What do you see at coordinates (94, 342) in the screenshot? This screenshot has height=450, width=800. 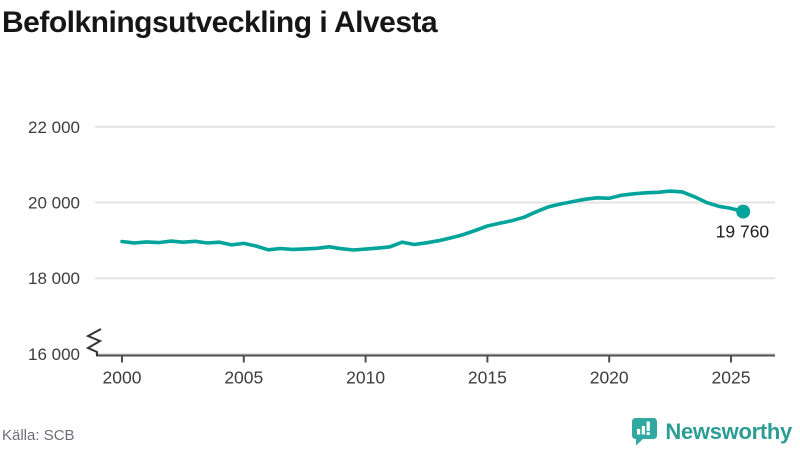 I see `axis-break-icon` at bounding box center [94, 342].